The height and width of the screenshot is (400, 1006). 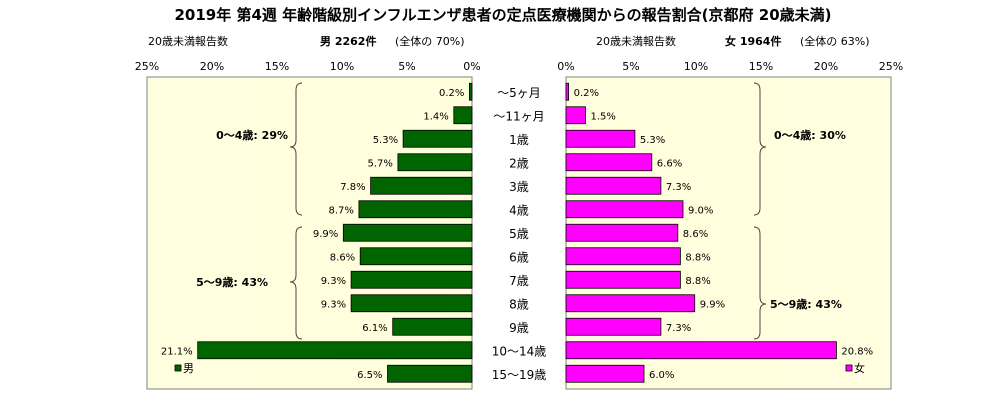 I want to click on male-bar-label: 6.1%, so click(x=374, y=328).